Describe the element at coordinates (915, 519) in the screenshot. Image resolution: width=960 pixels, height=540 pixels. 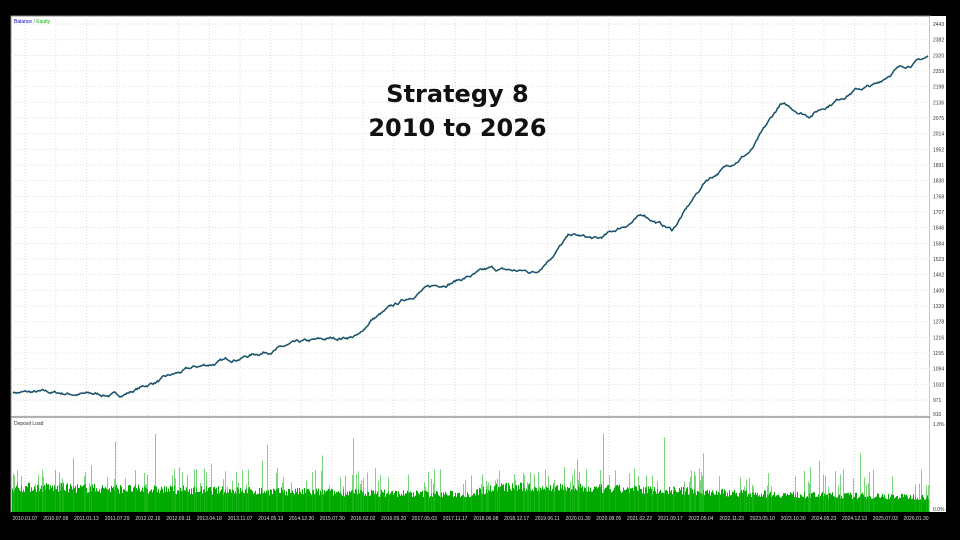
I see `x-tick-label: 2026.01.30` at that location.